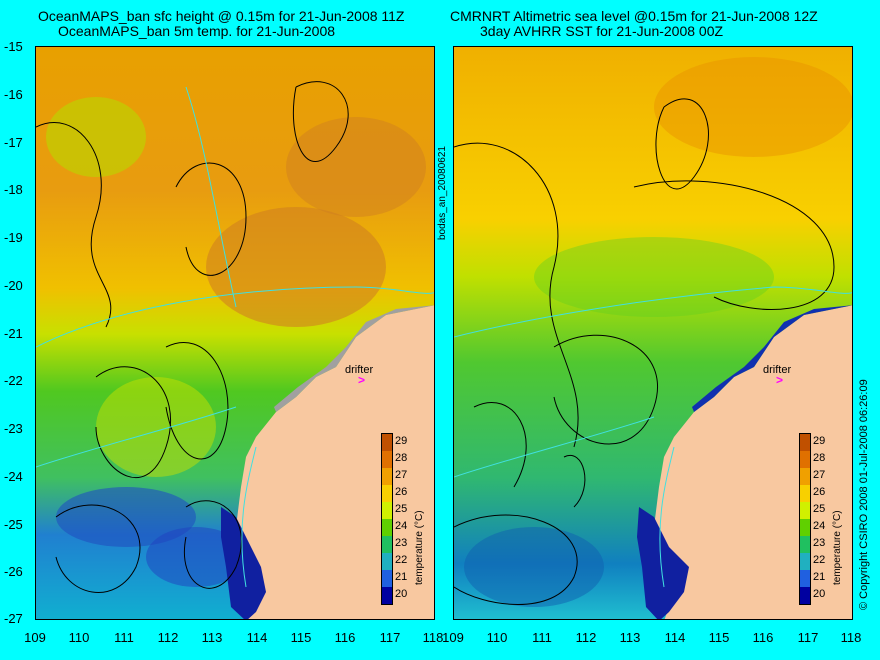 This screenshot has width=880, height=660. What do you see at coordinates (777, 370) in the screenshot?
I see `drifter-label-right: drifter` at bounding box center [777, 370].